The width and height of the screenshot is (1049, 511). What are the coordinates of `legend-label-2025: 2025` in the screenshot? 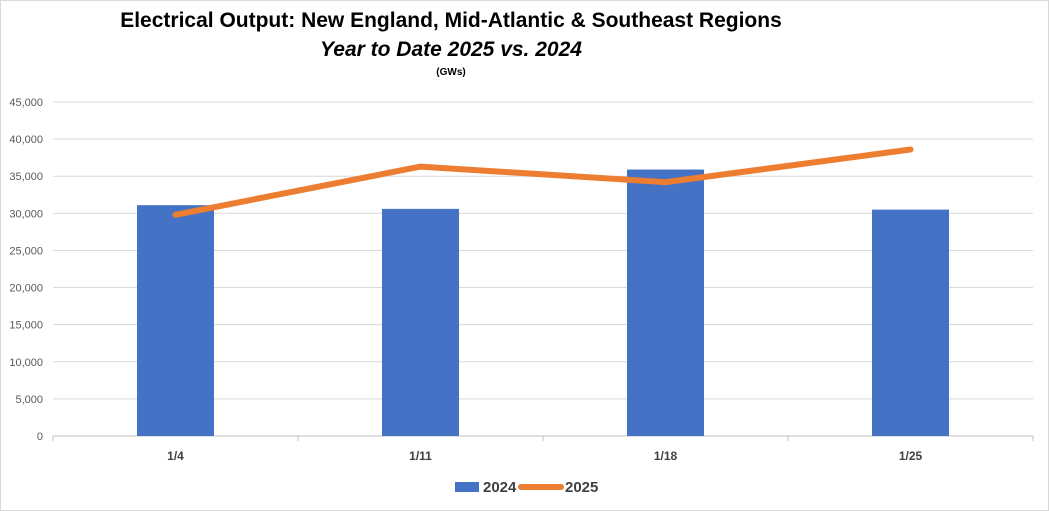 It's located at (581, 487).